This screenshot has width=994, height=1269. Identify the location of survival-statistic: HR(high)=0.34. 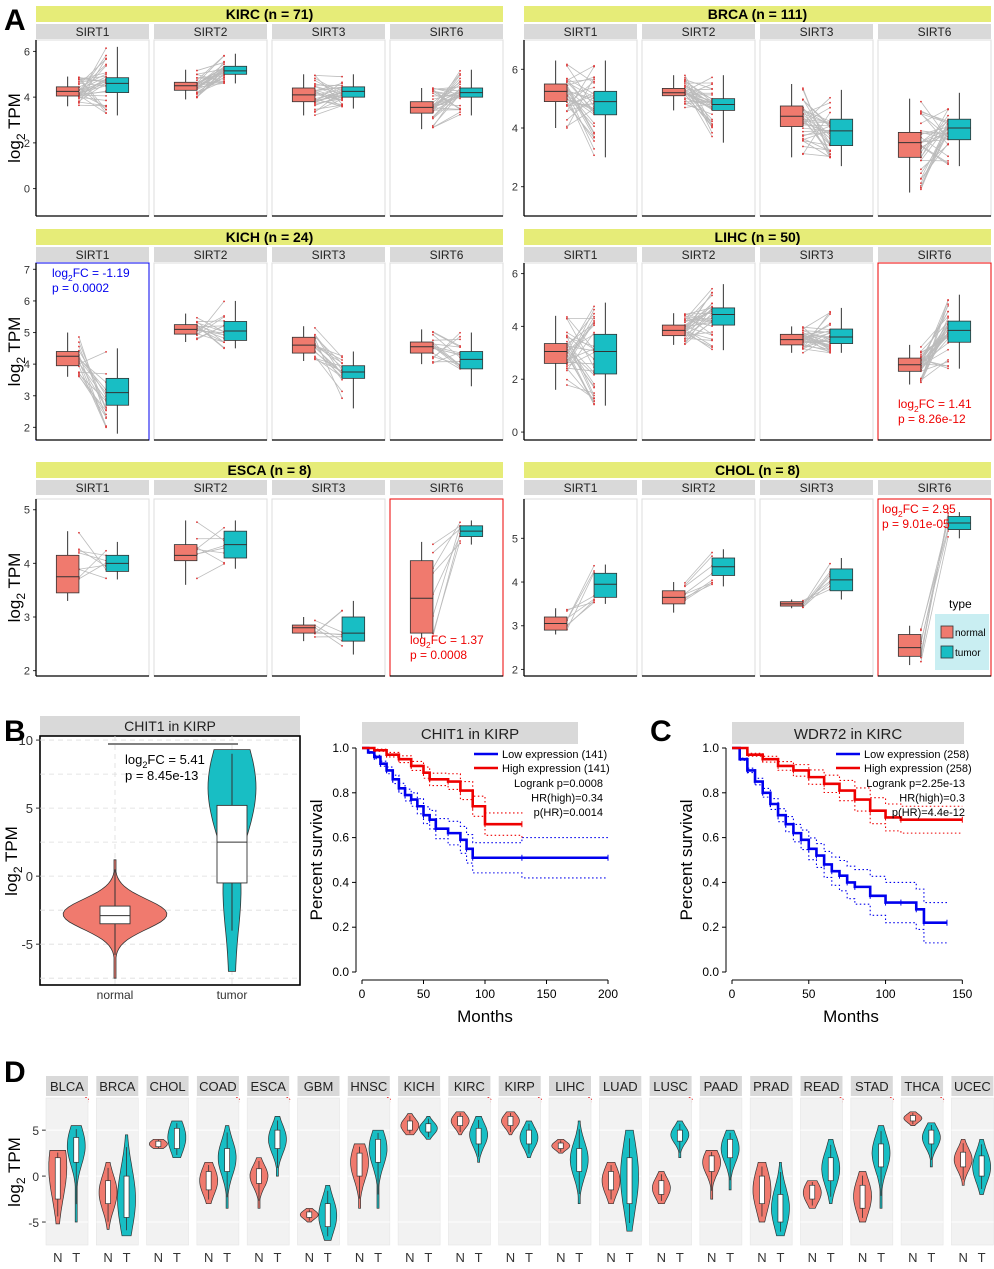
(567, 799).